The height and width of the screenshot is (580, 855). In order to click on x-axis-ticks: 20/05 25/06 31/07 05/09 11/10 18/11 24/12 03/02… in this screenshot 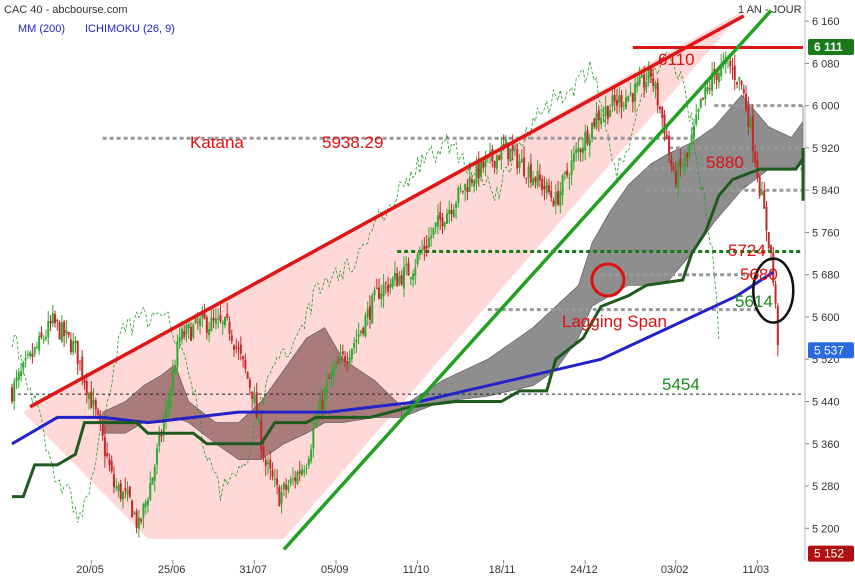, I will do `click(422, 568)`.